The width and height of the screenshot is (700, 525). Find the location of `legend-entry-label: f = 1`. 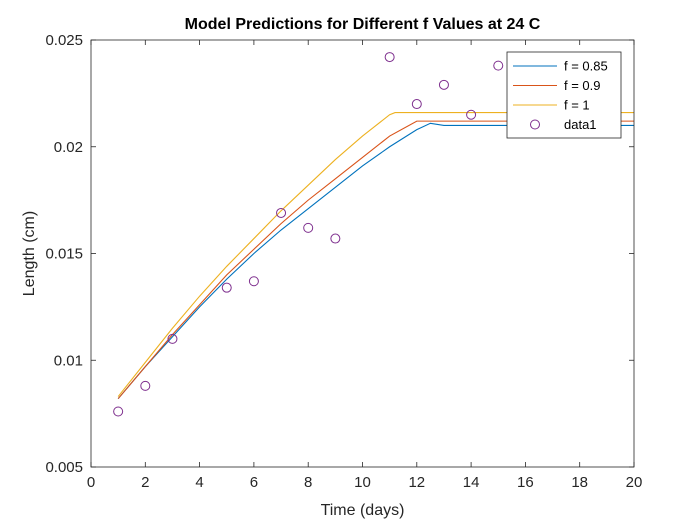

legend-entry-label: f = 1 is located at coordinates (577, 105).